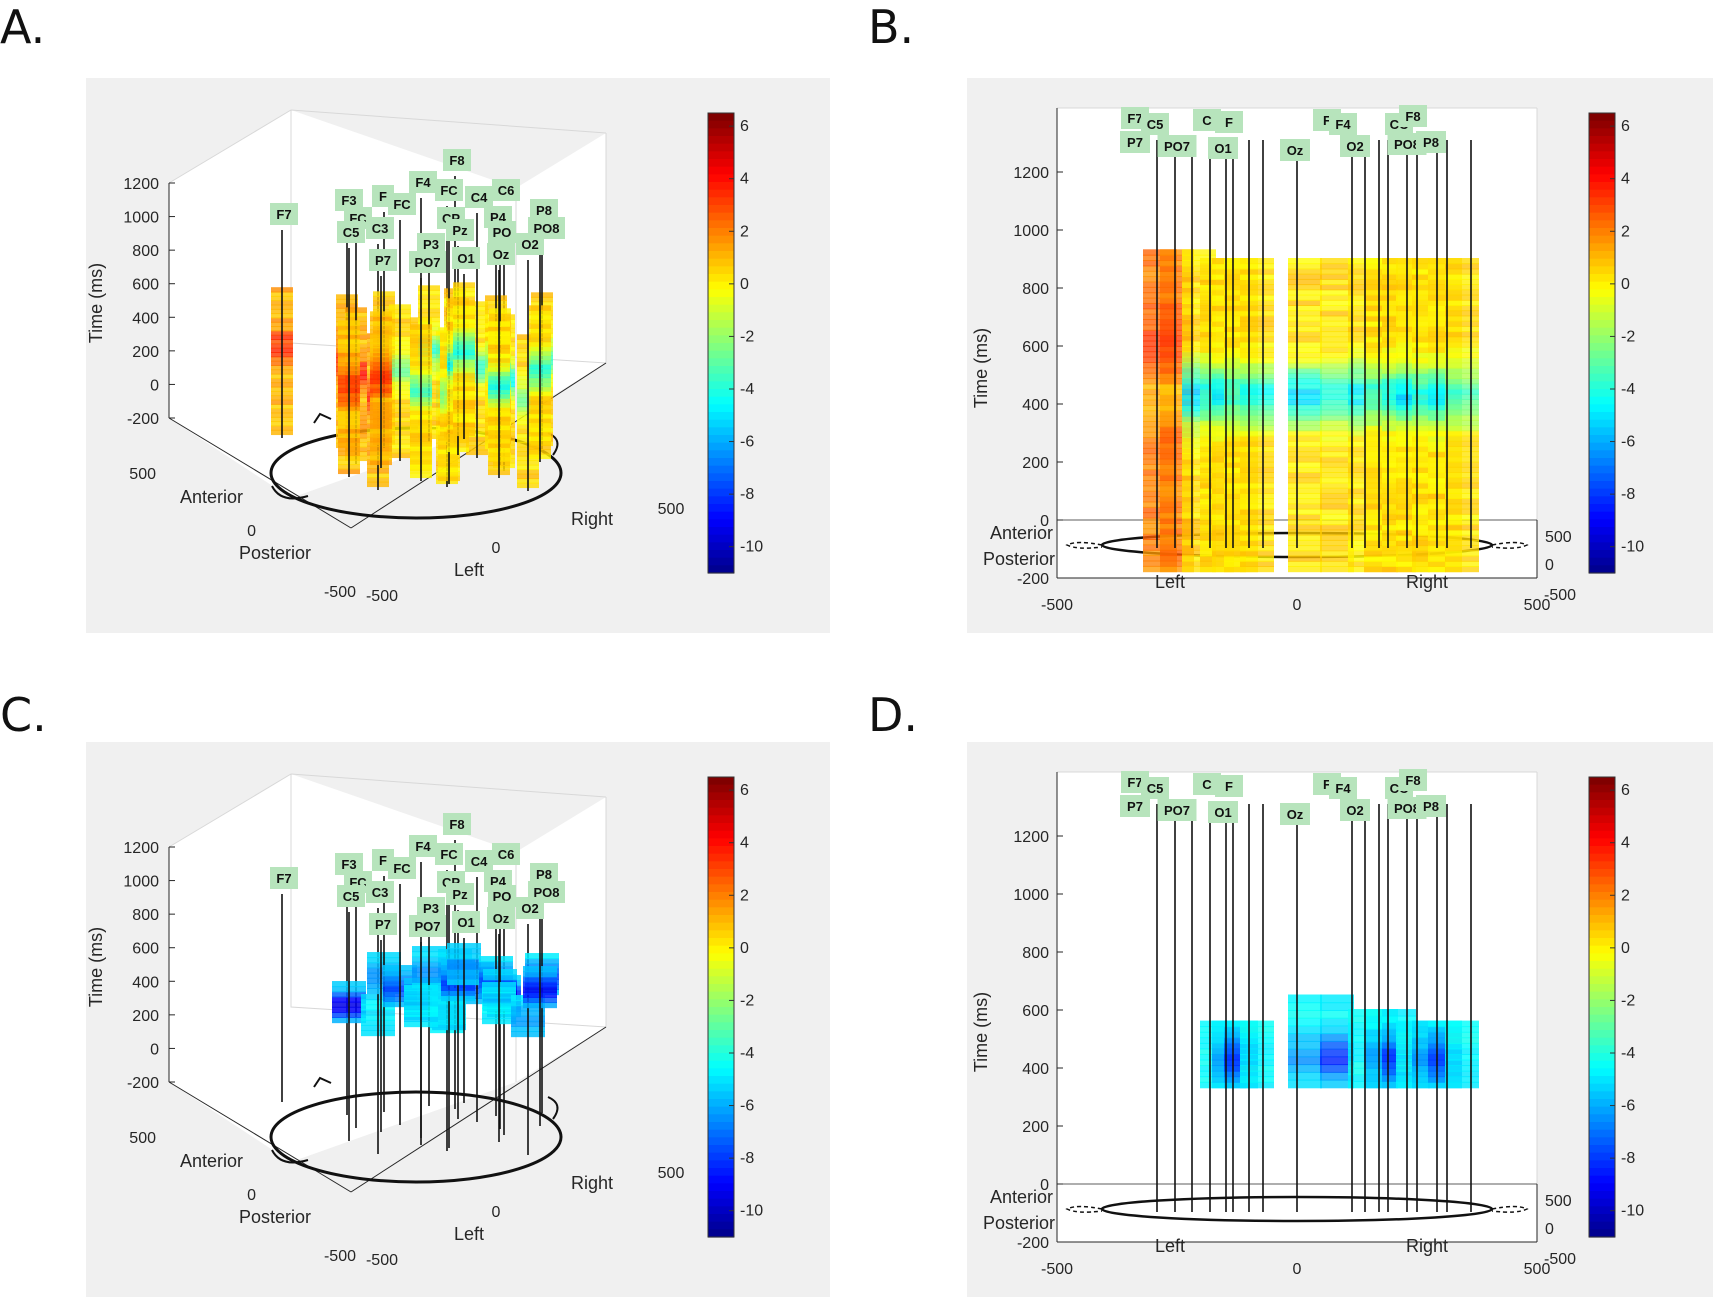  Describe the element at coordinates (23, 715) in the screenshot. I see `panel-letter-c: C.` at that location.